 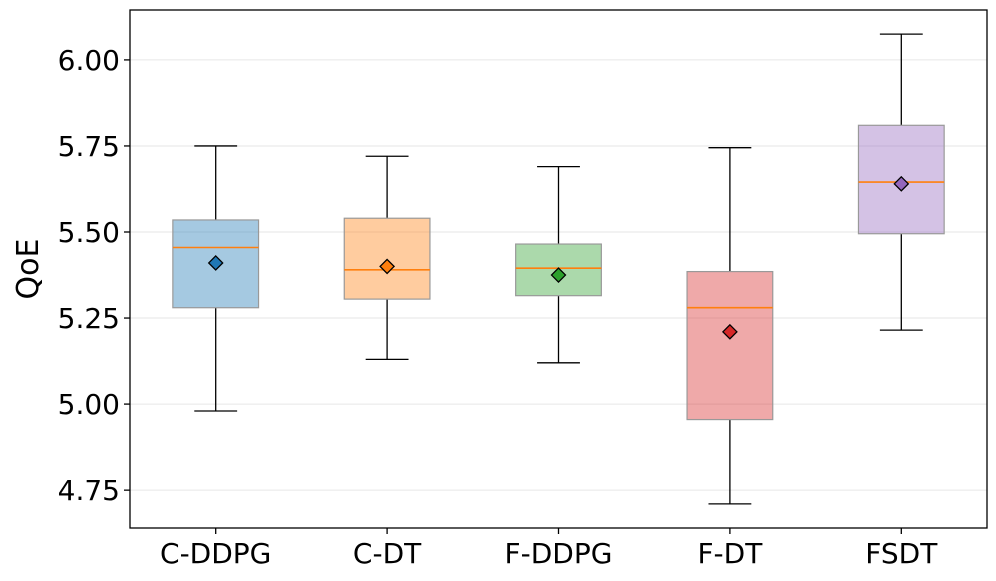 I want to click on x-tick-label: F-DDPG, so click(x=559, y=553).